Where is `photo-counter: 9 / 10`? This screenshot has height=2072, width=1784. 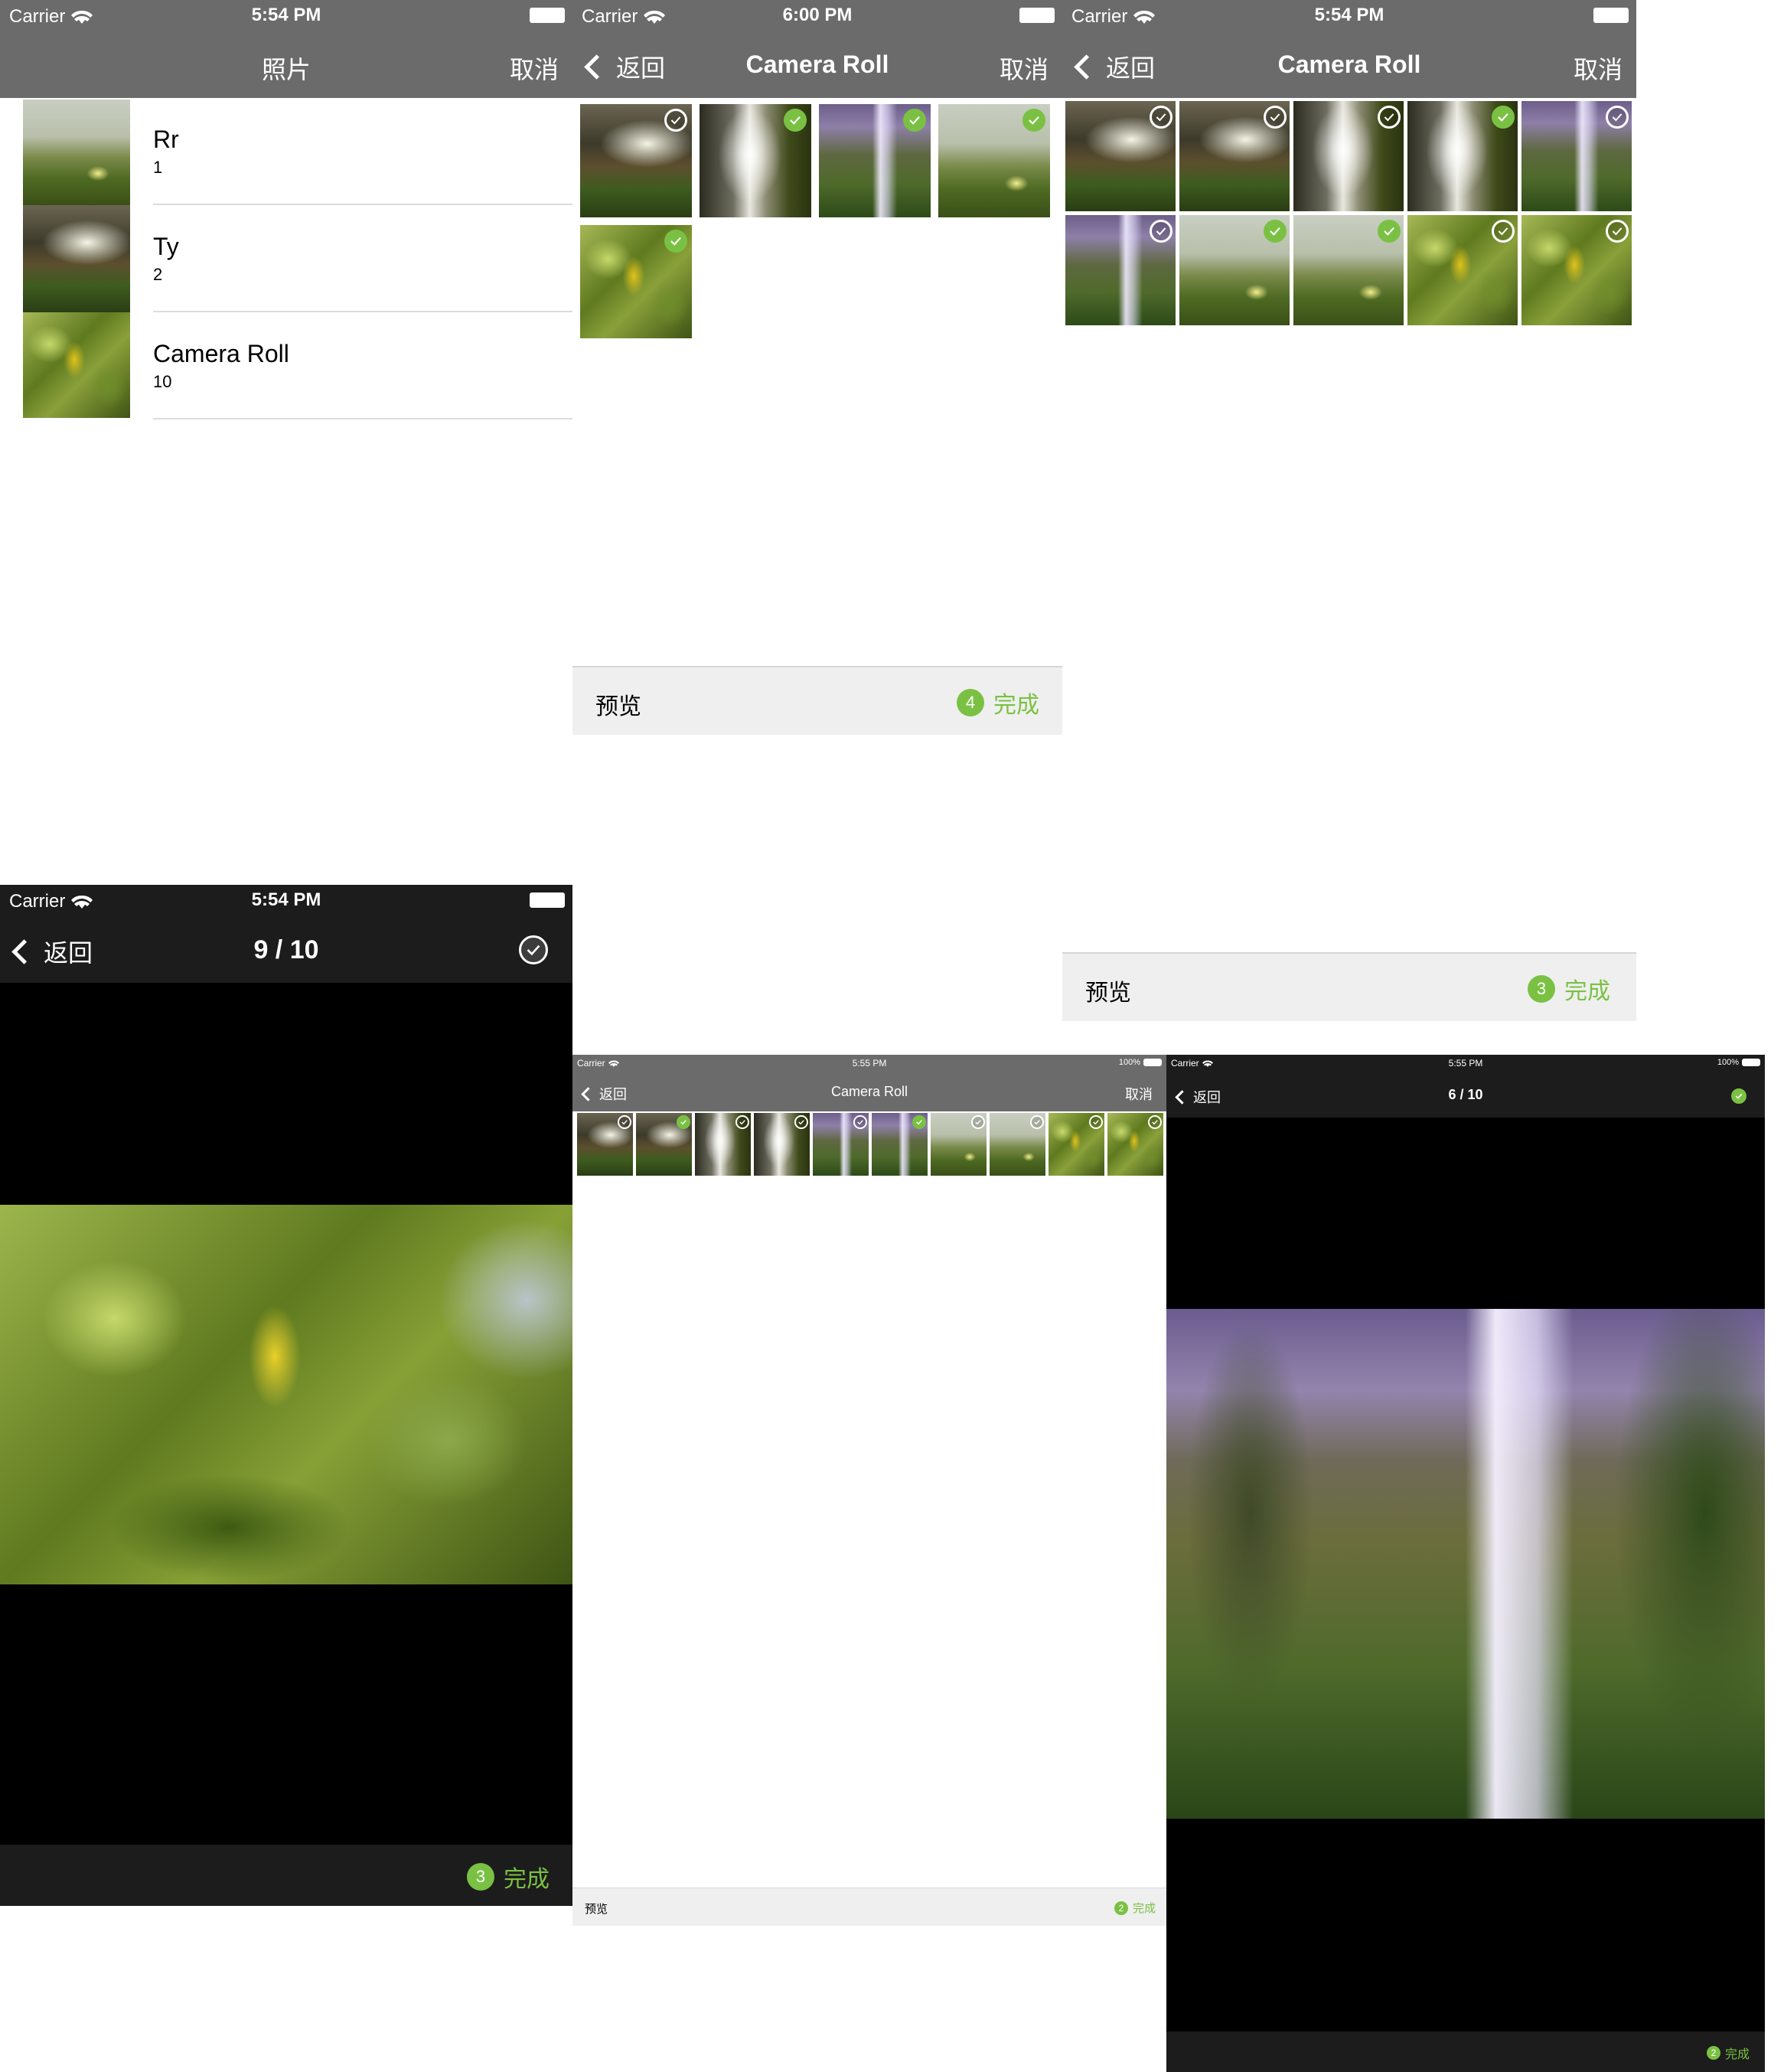
photo-counter: 9 / 10 is located at coordinates (286, 950).